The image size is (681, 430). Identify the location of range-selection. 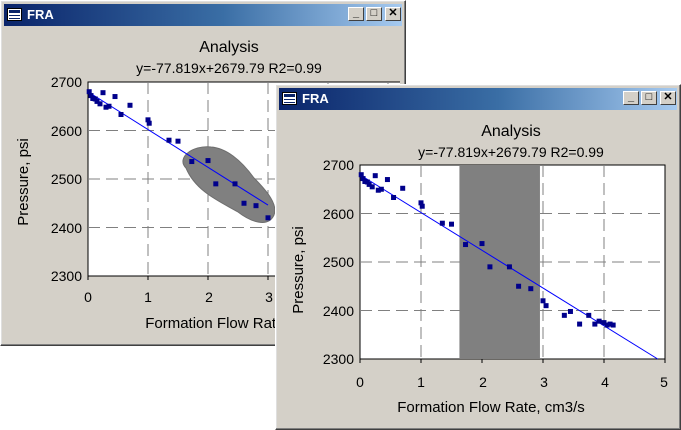
(499, 262).